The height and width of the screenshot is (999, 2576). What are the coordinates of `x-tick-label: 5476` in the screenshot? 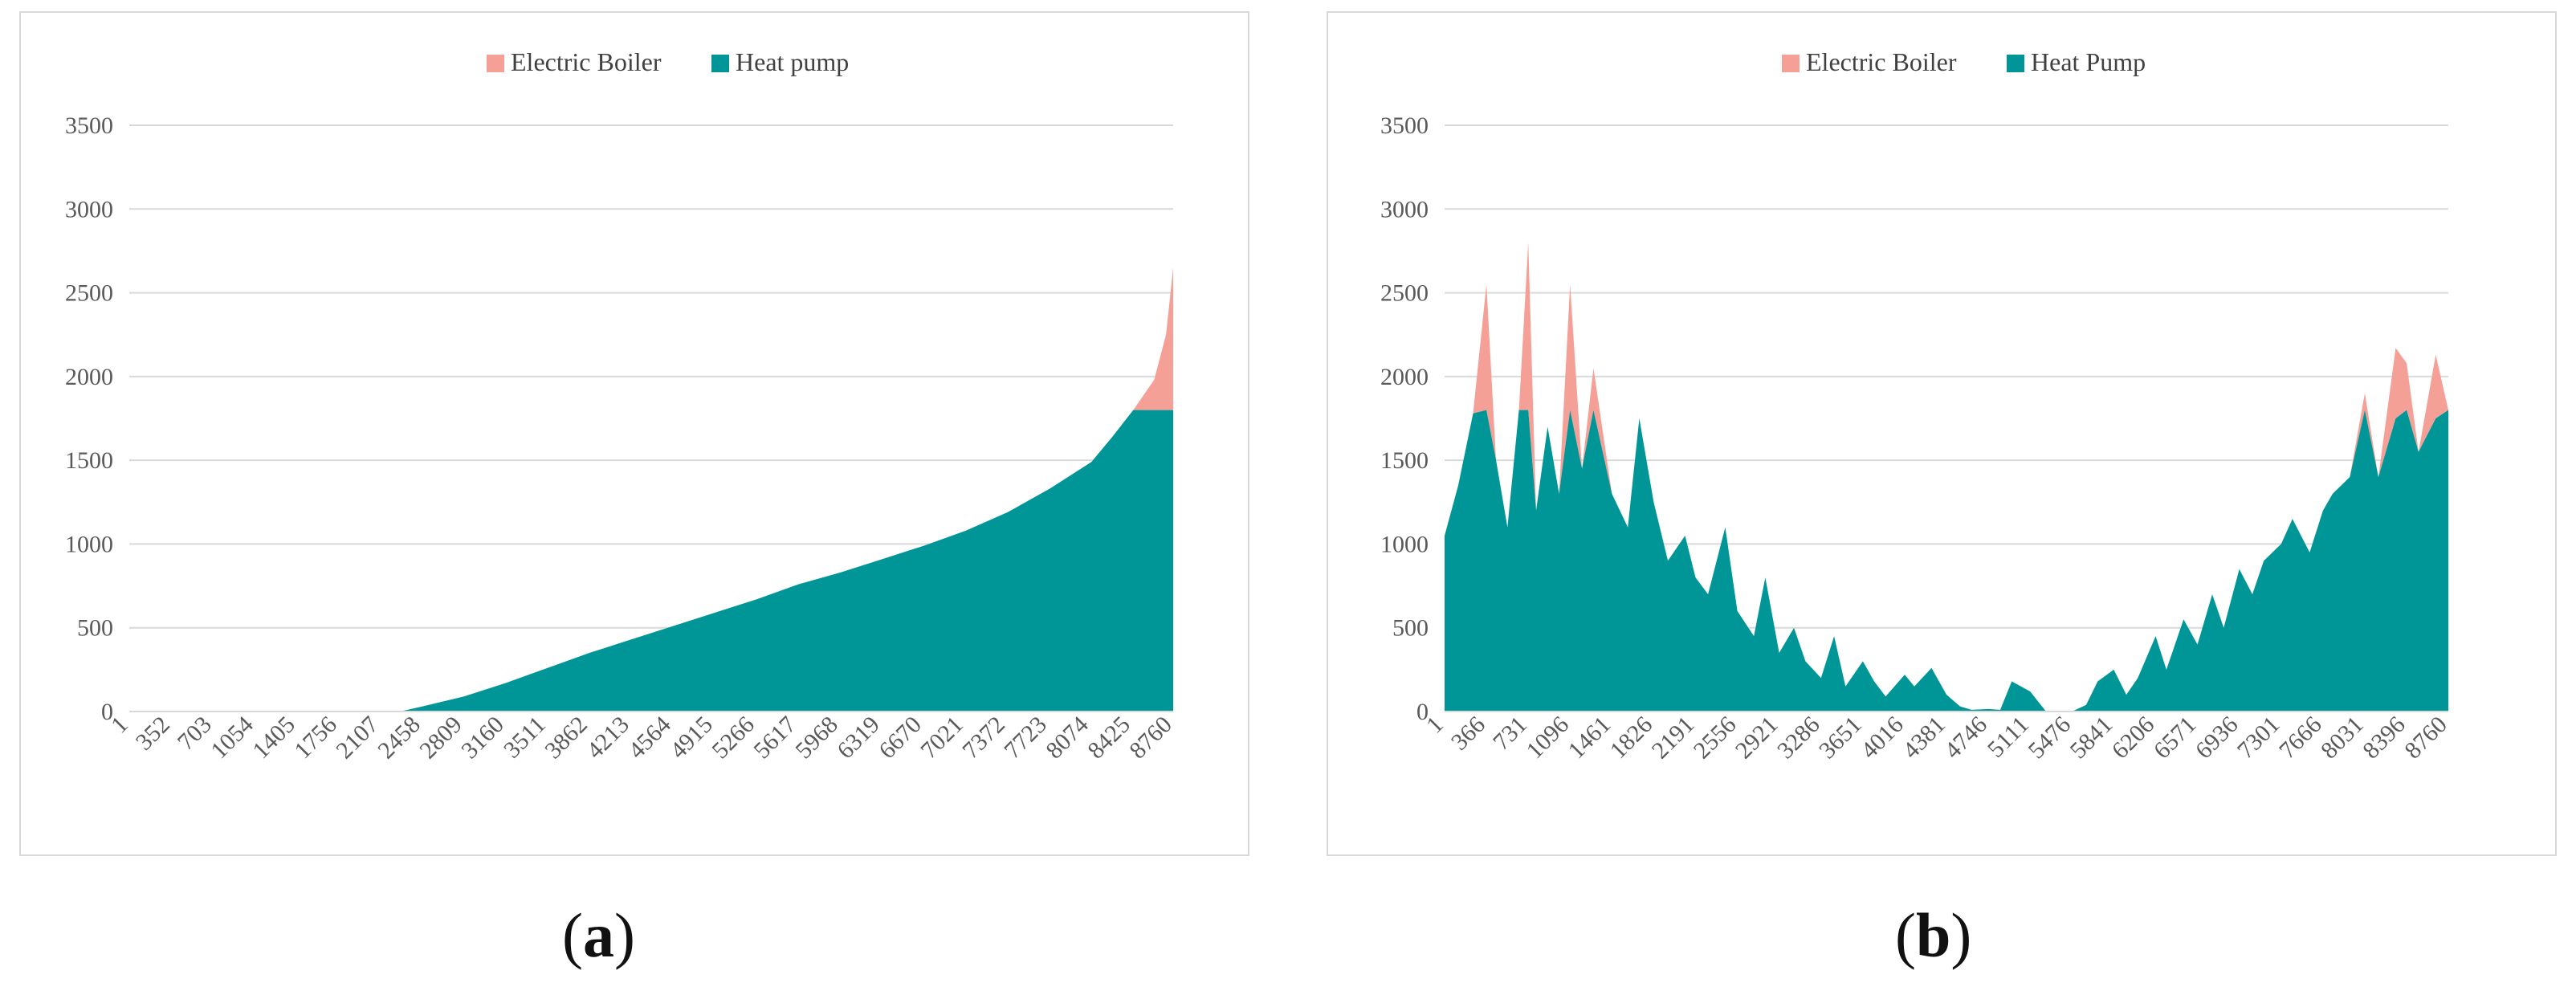 It's located at (2049, 738).